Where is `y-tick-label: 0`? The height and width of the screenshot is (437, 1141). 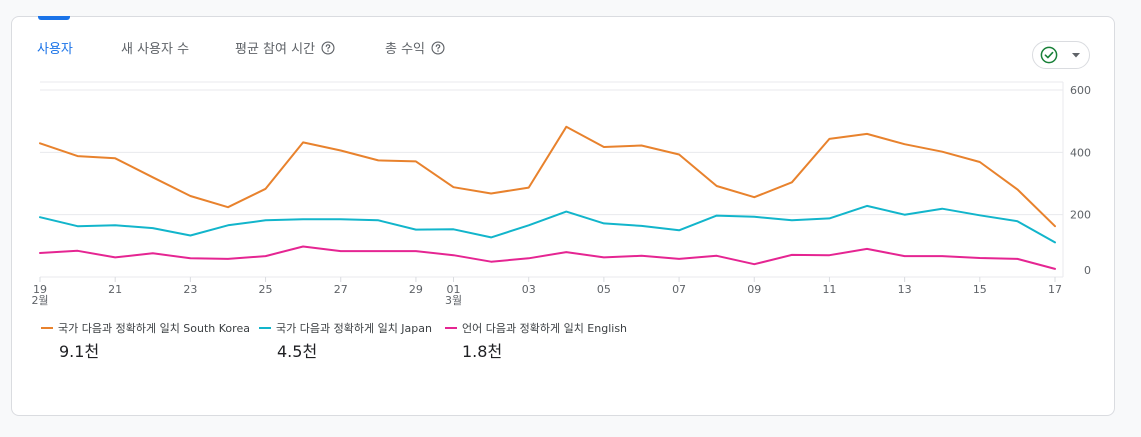
y-tick-label: 0 is located at coordinates (1087, 270).